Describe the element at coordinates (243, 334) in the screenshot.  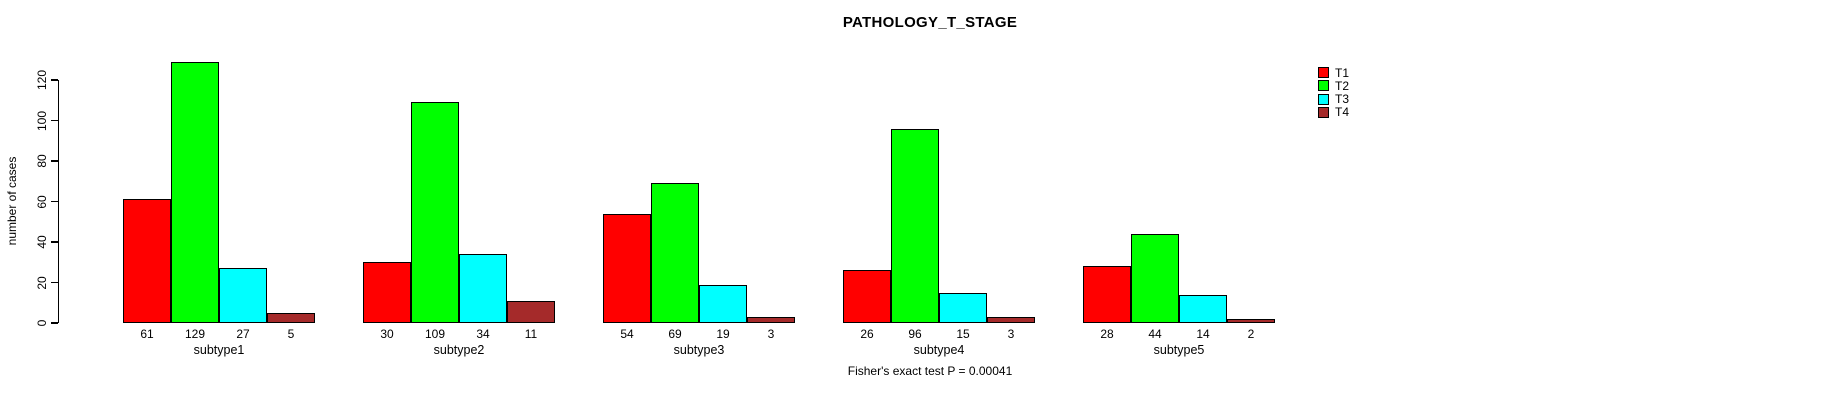
I see `bar-value-label: 27` at that location.